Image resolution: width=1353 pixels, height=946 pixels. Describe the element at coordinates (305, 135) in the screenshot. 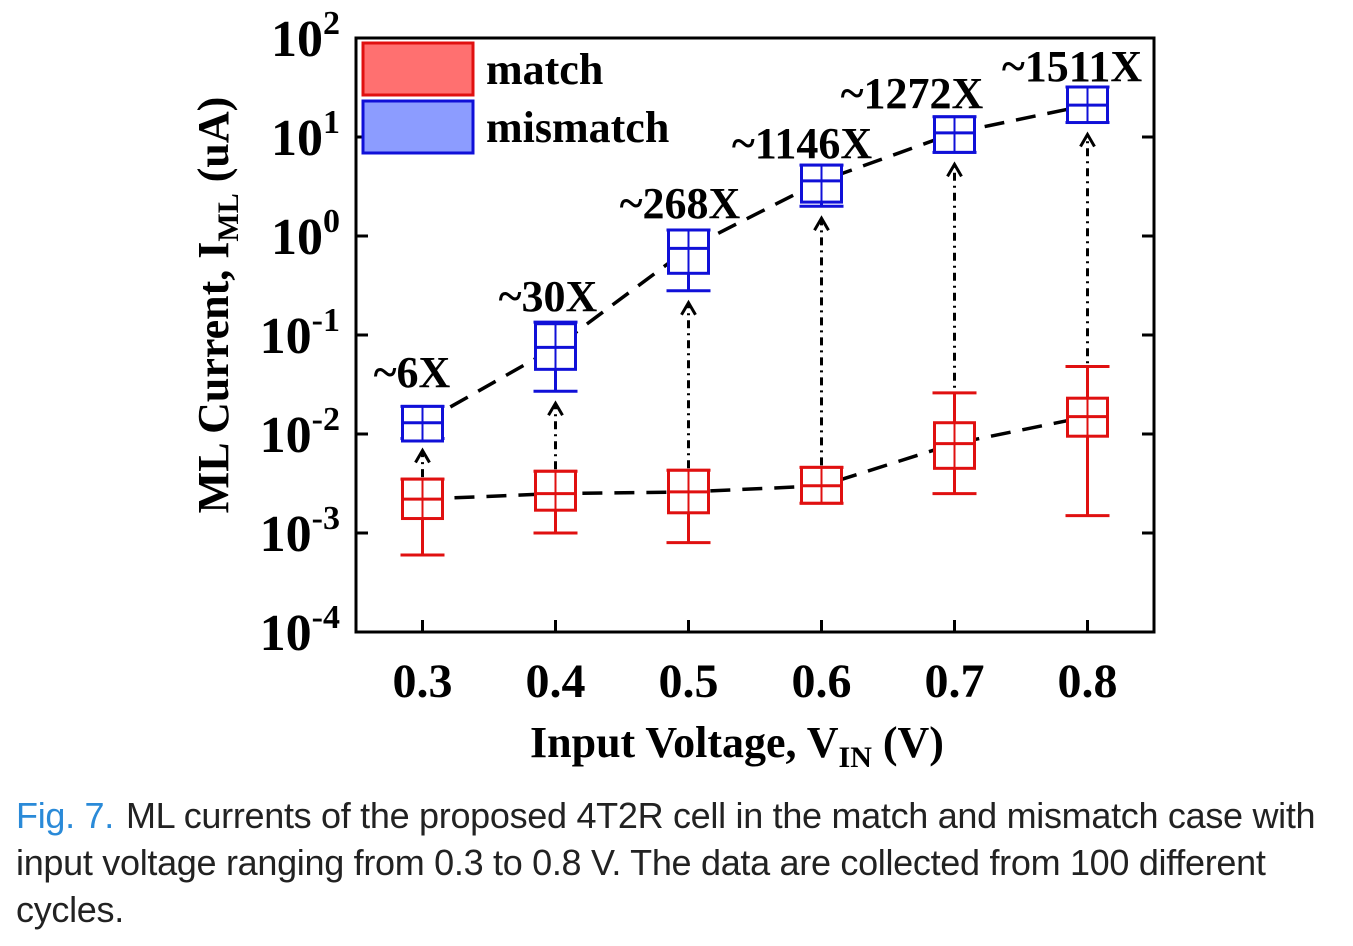

I see `y-tick-label: 10¹` at that location.